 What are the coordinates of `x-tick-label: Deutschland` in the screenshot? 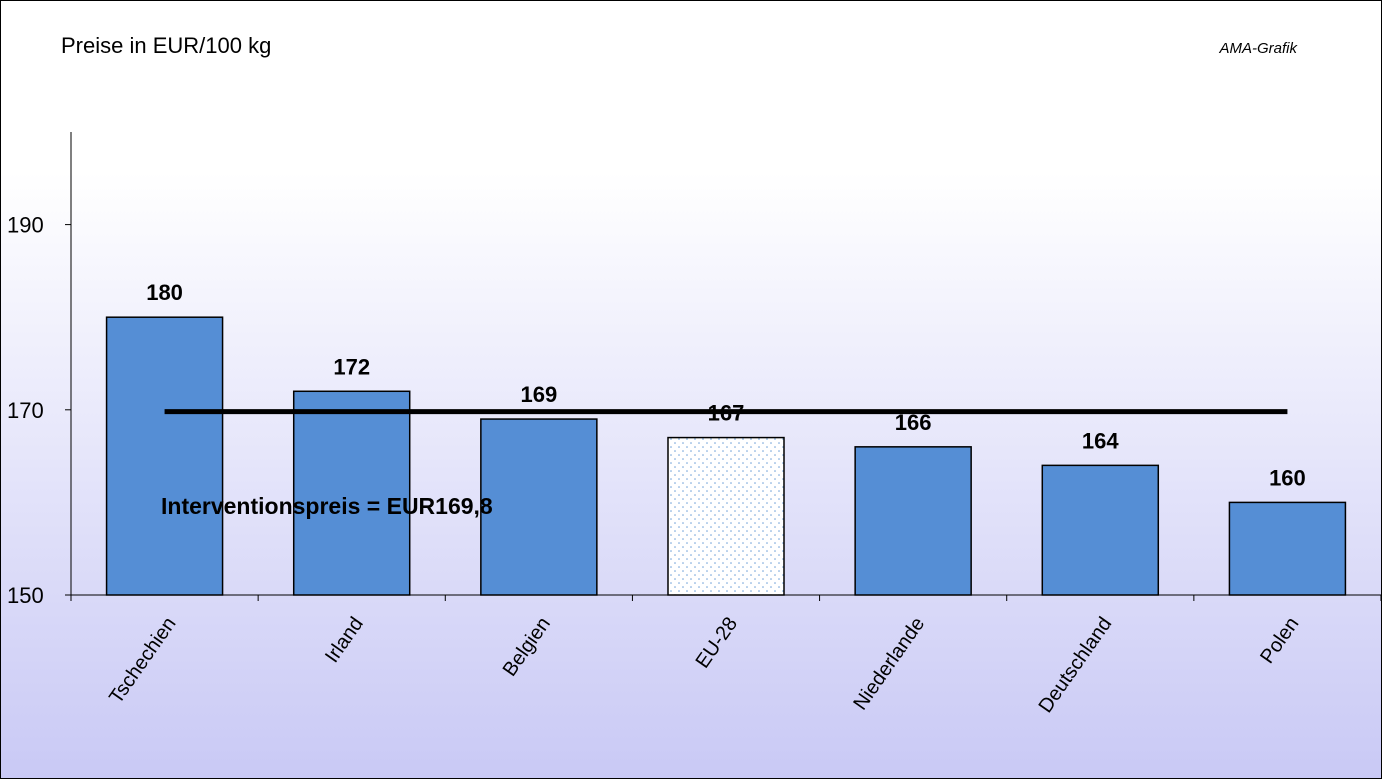 It's located at (1076, 665).